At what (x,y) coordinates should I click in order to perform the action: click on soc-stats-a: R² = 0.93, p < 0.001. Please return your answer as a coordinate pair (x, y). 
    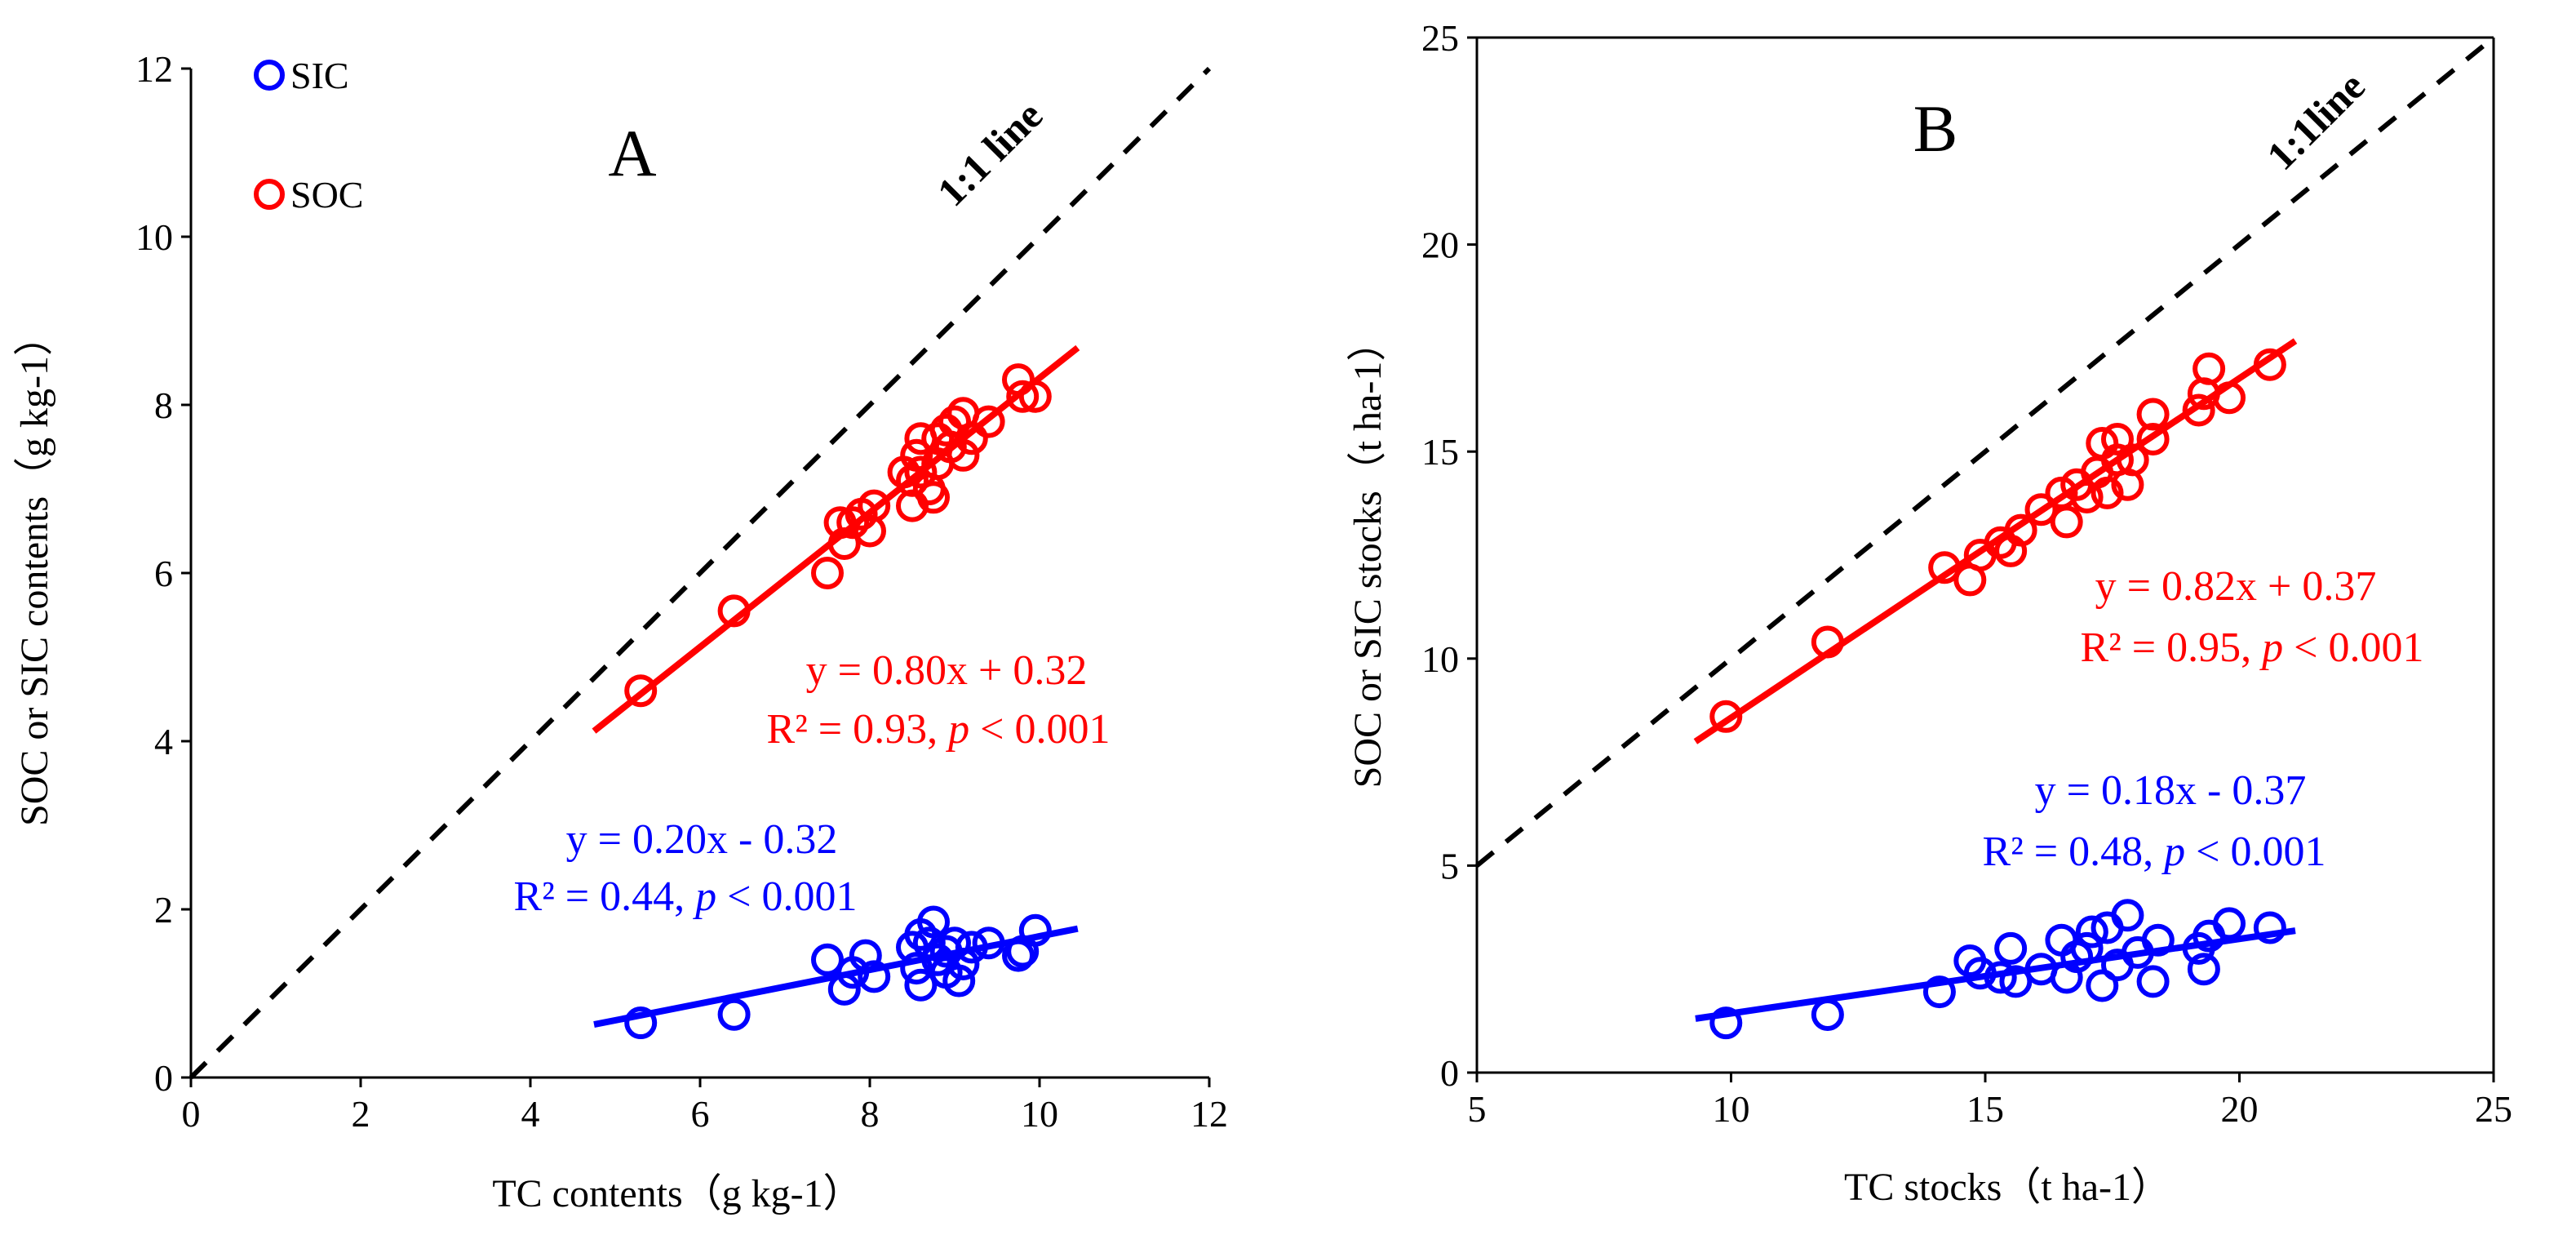
    Looking at the image, I should click on (939, 729).